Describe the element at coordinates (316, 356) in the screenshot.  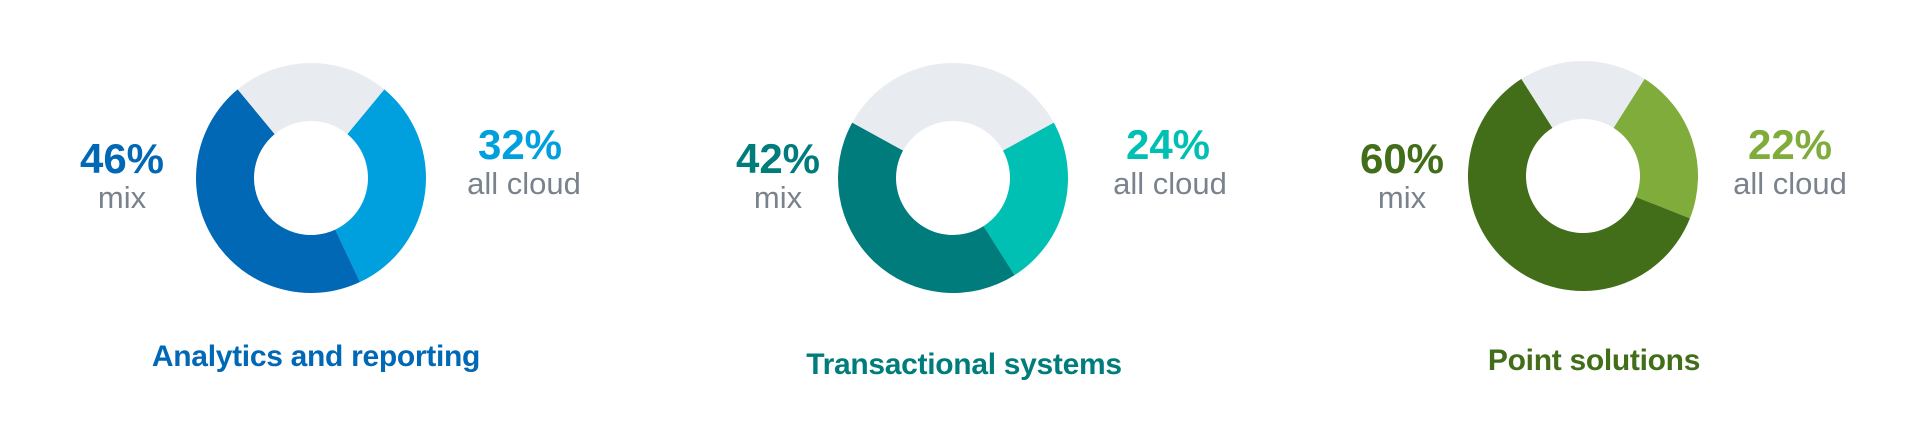
I see `chart-title: Analytics and reporting` at that location.